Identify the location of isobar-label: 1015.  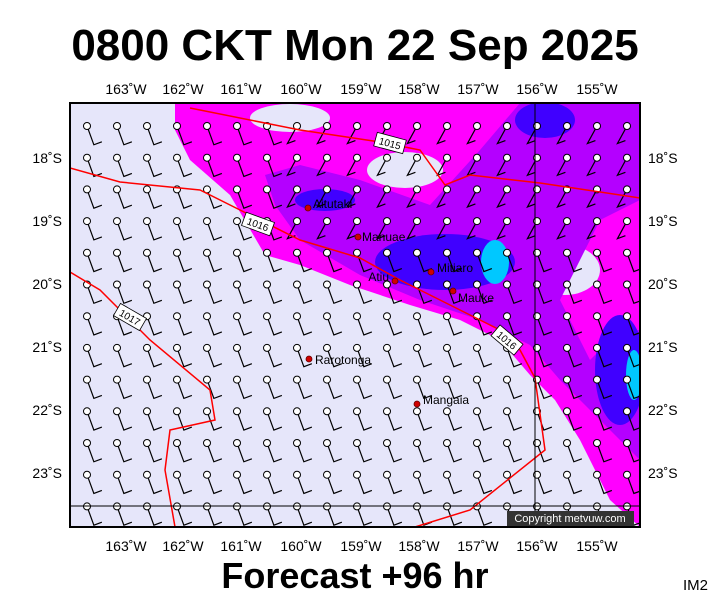
(390, 143).